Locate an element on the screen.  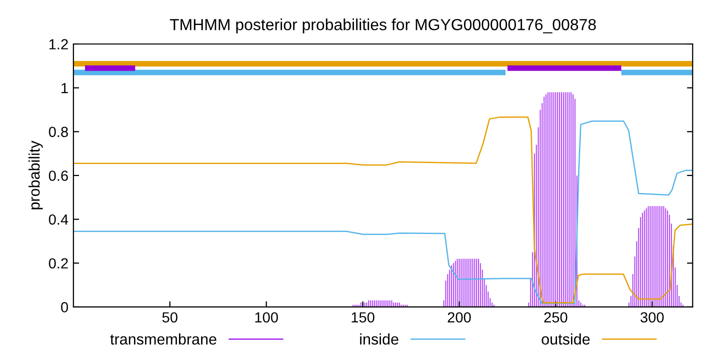
y-tick-label: 0.6 is located at coordinates (58, 175).